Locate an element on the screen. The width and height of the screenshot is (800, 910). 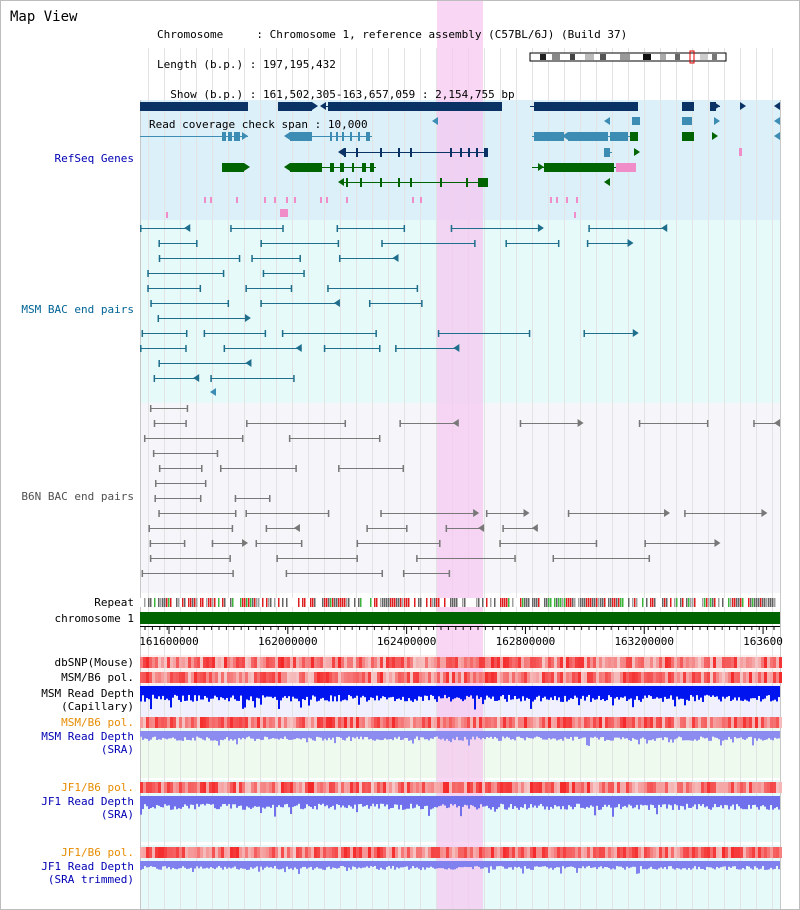
track-label-msm-pol-2: MSM/B6 pol. is located at coordinates (97, 722).